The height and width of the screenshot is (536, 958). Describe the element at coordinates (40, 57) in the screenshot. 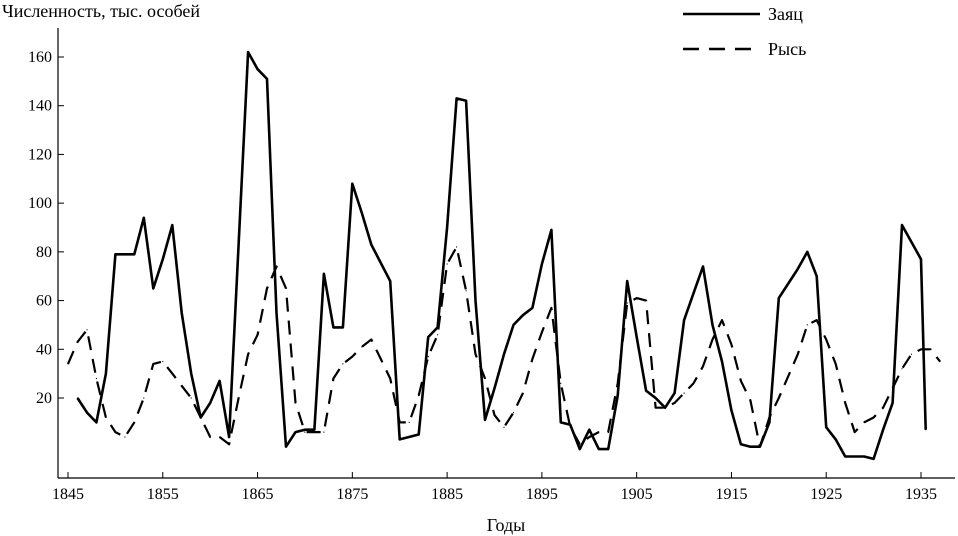

I see `y-tick-label: 160` at that location.